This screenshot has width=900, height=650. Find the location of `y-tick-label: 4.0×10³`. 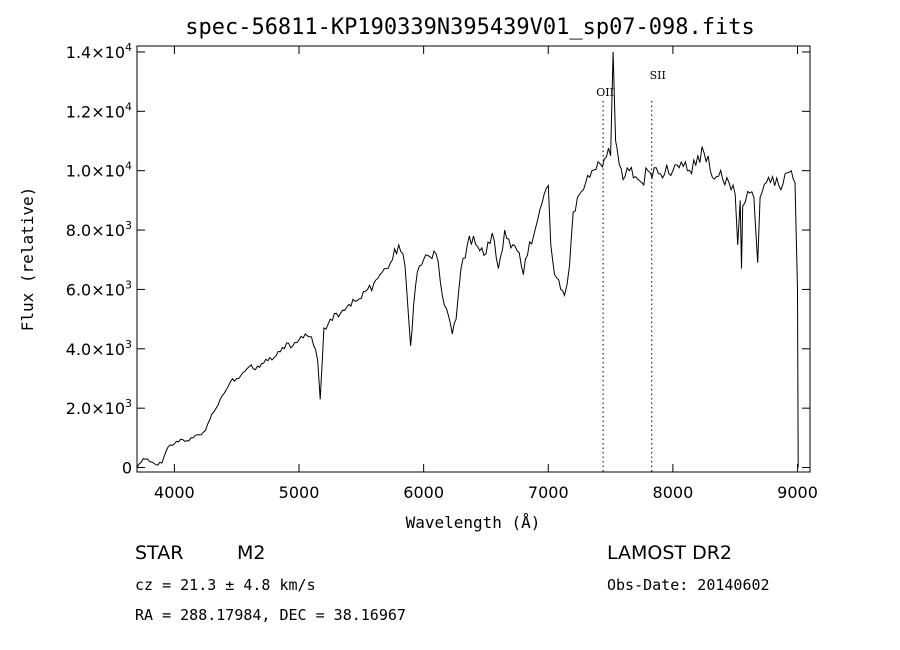

y-tick-label: 4.0×10³ is located at coordinates (99, 348).